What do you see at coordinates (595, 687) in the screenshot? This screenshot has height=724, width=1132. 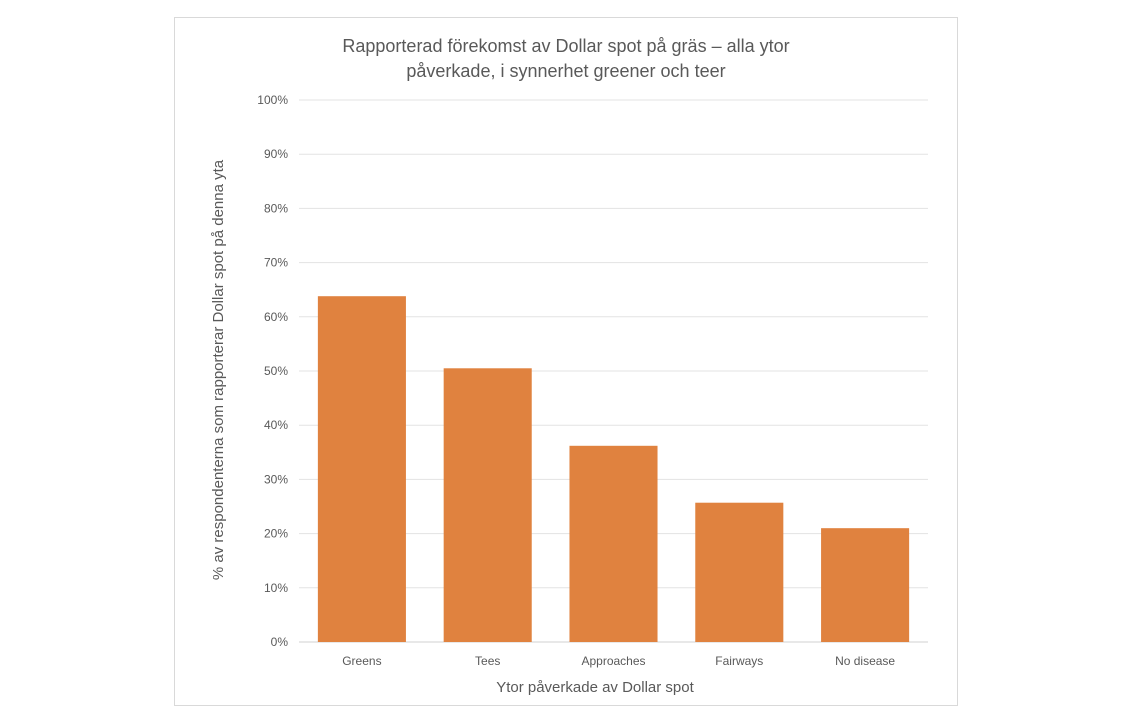 I see `x-axis-title: Ytor påverkade av Dollar spot` at bounding box center [595, 687].